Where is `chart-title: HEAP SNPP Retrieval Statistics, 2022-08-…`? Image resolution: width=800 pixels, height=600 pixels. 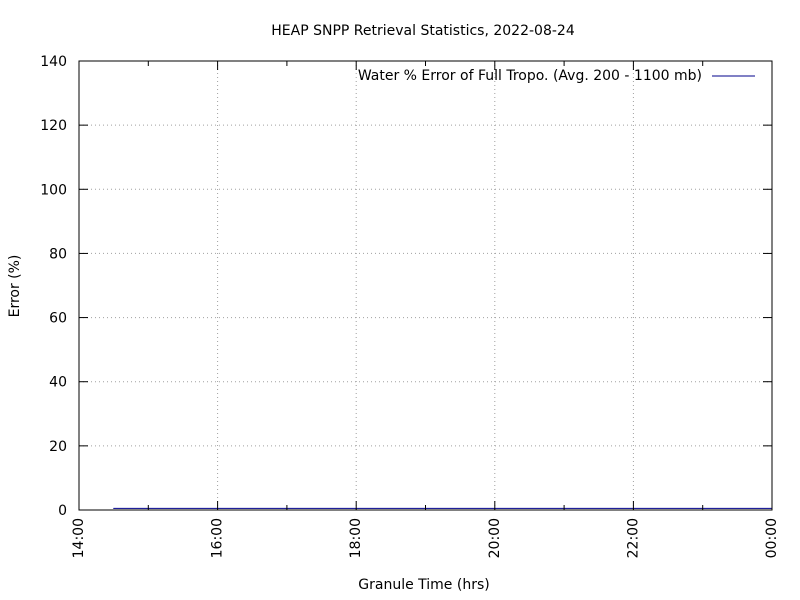
chart-title: HEAP SNPP Retrieval Statistics, 2022-08-… is located at coordinates (423, 31).